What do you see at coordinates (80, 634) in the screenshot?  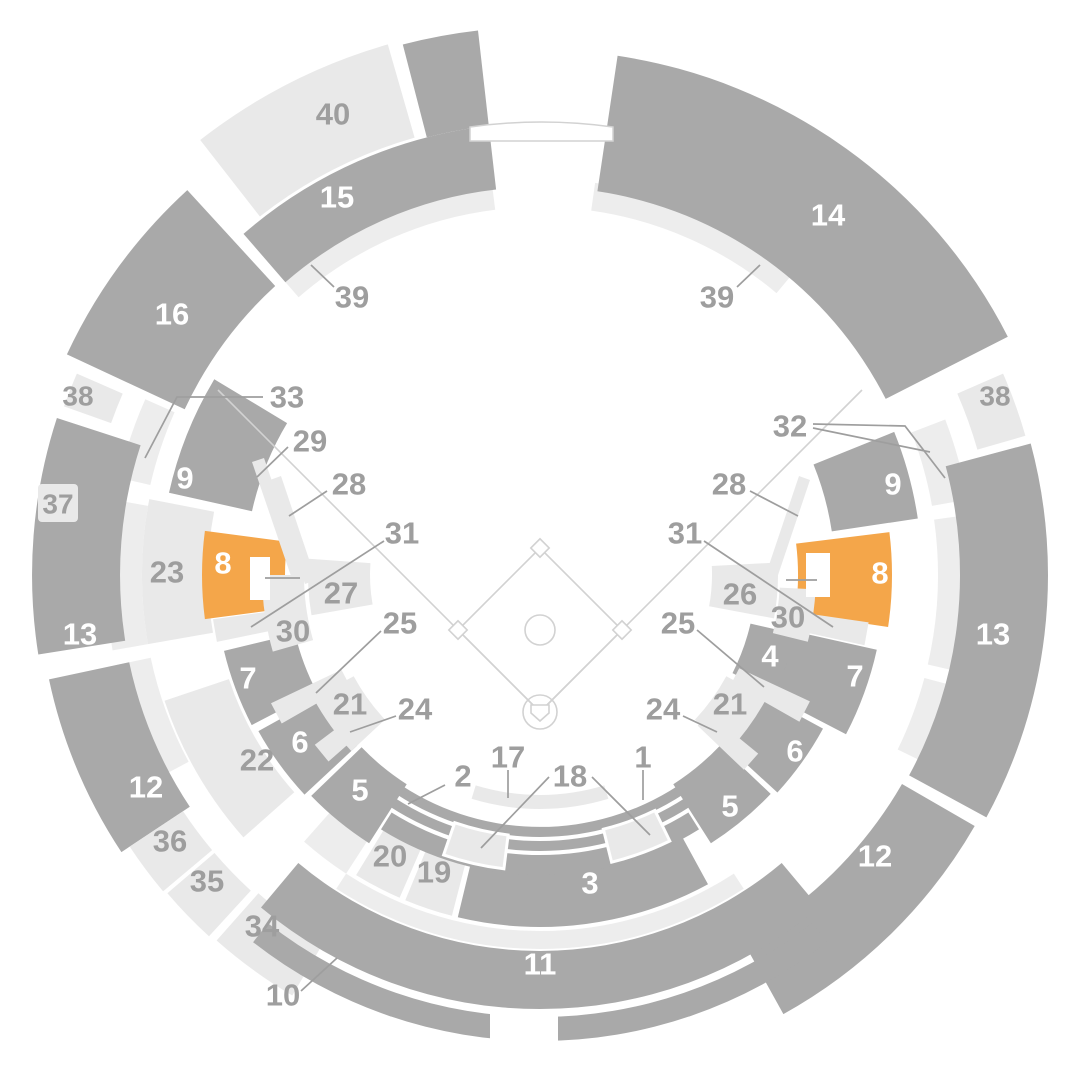 I see `section-13-left-label: 13` at bounding box center [80, 634].